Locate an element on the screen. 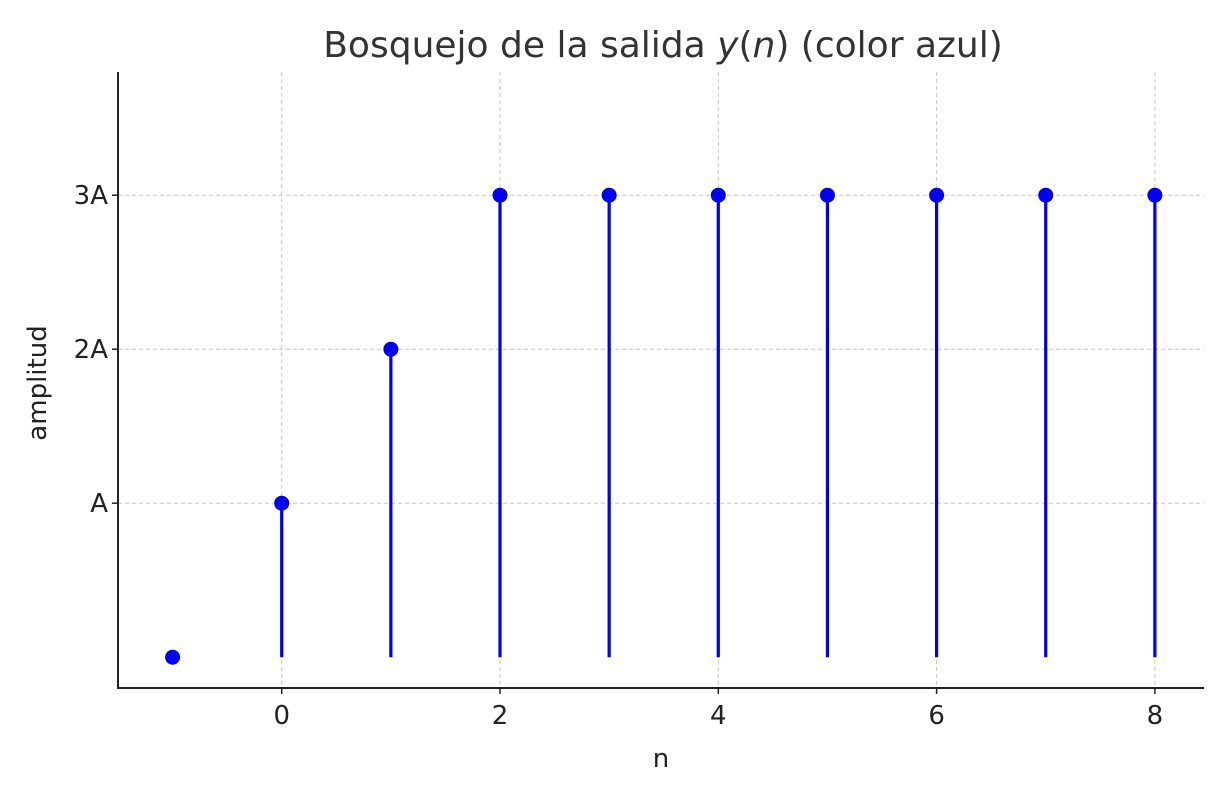 The image size is (1223, 795). x-tick-label: 4 is located at coordinates (718, 716).